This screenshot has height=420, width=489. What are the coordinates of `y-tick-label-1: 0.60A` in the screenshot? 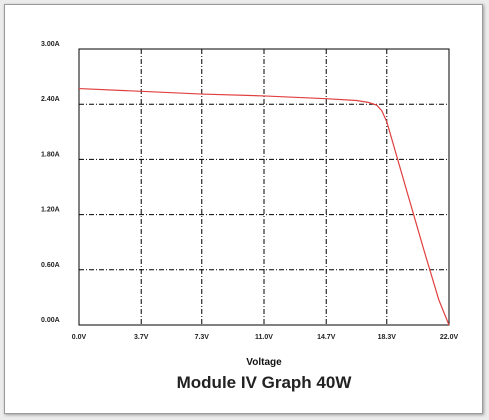 It's located at (50, 265).